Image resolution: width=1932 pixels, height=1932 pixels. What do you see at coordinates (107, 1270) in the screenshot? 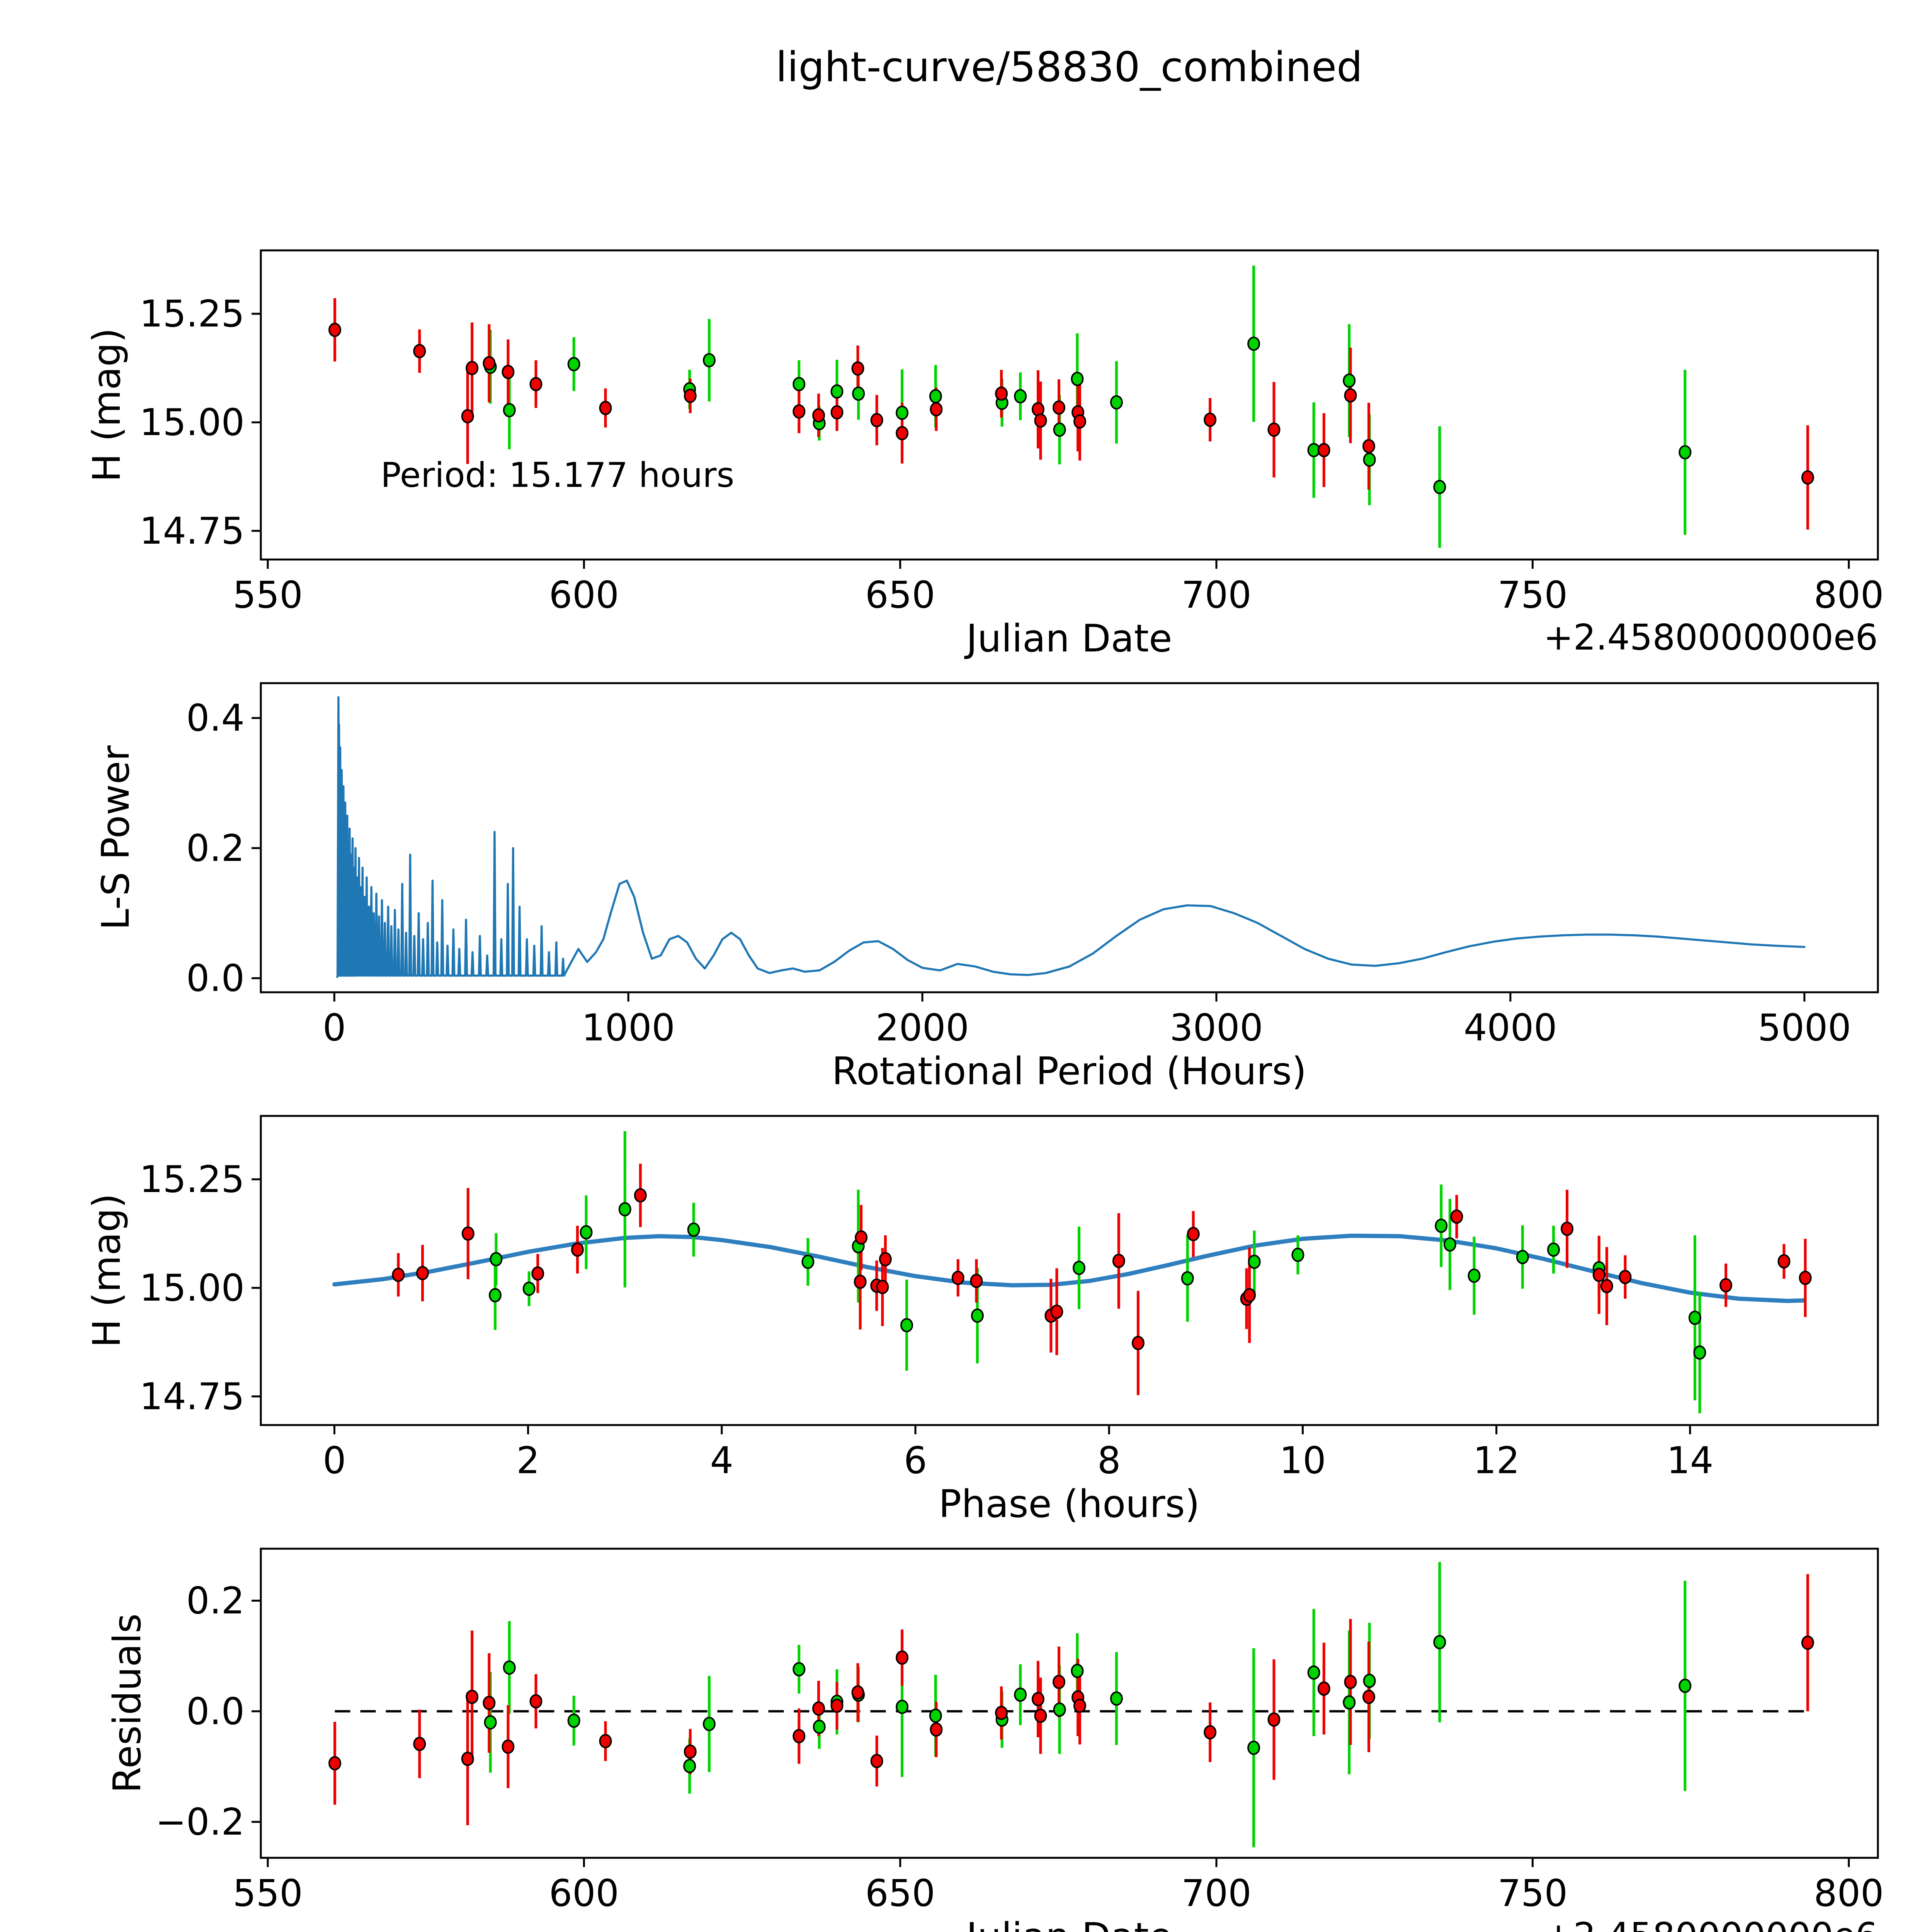
I see `y-axis-label-h-mag-phase: H (mag)` at bounding box center [107, 1270].